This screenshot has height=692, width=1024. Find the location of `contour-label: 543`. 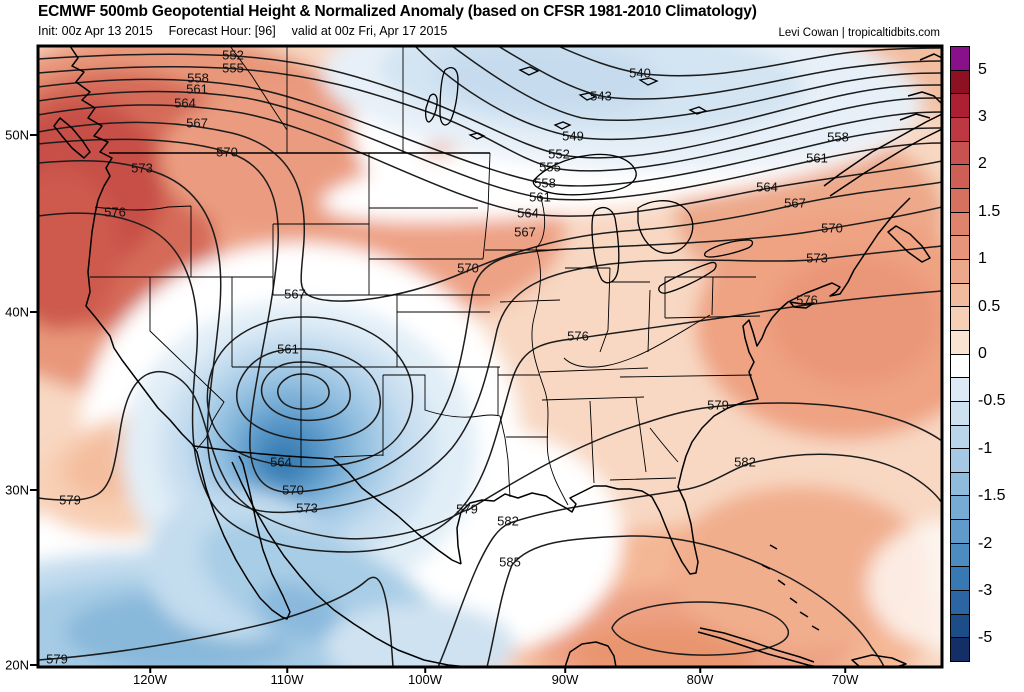

contour-label: 543 is located at coordinates (601, 96).